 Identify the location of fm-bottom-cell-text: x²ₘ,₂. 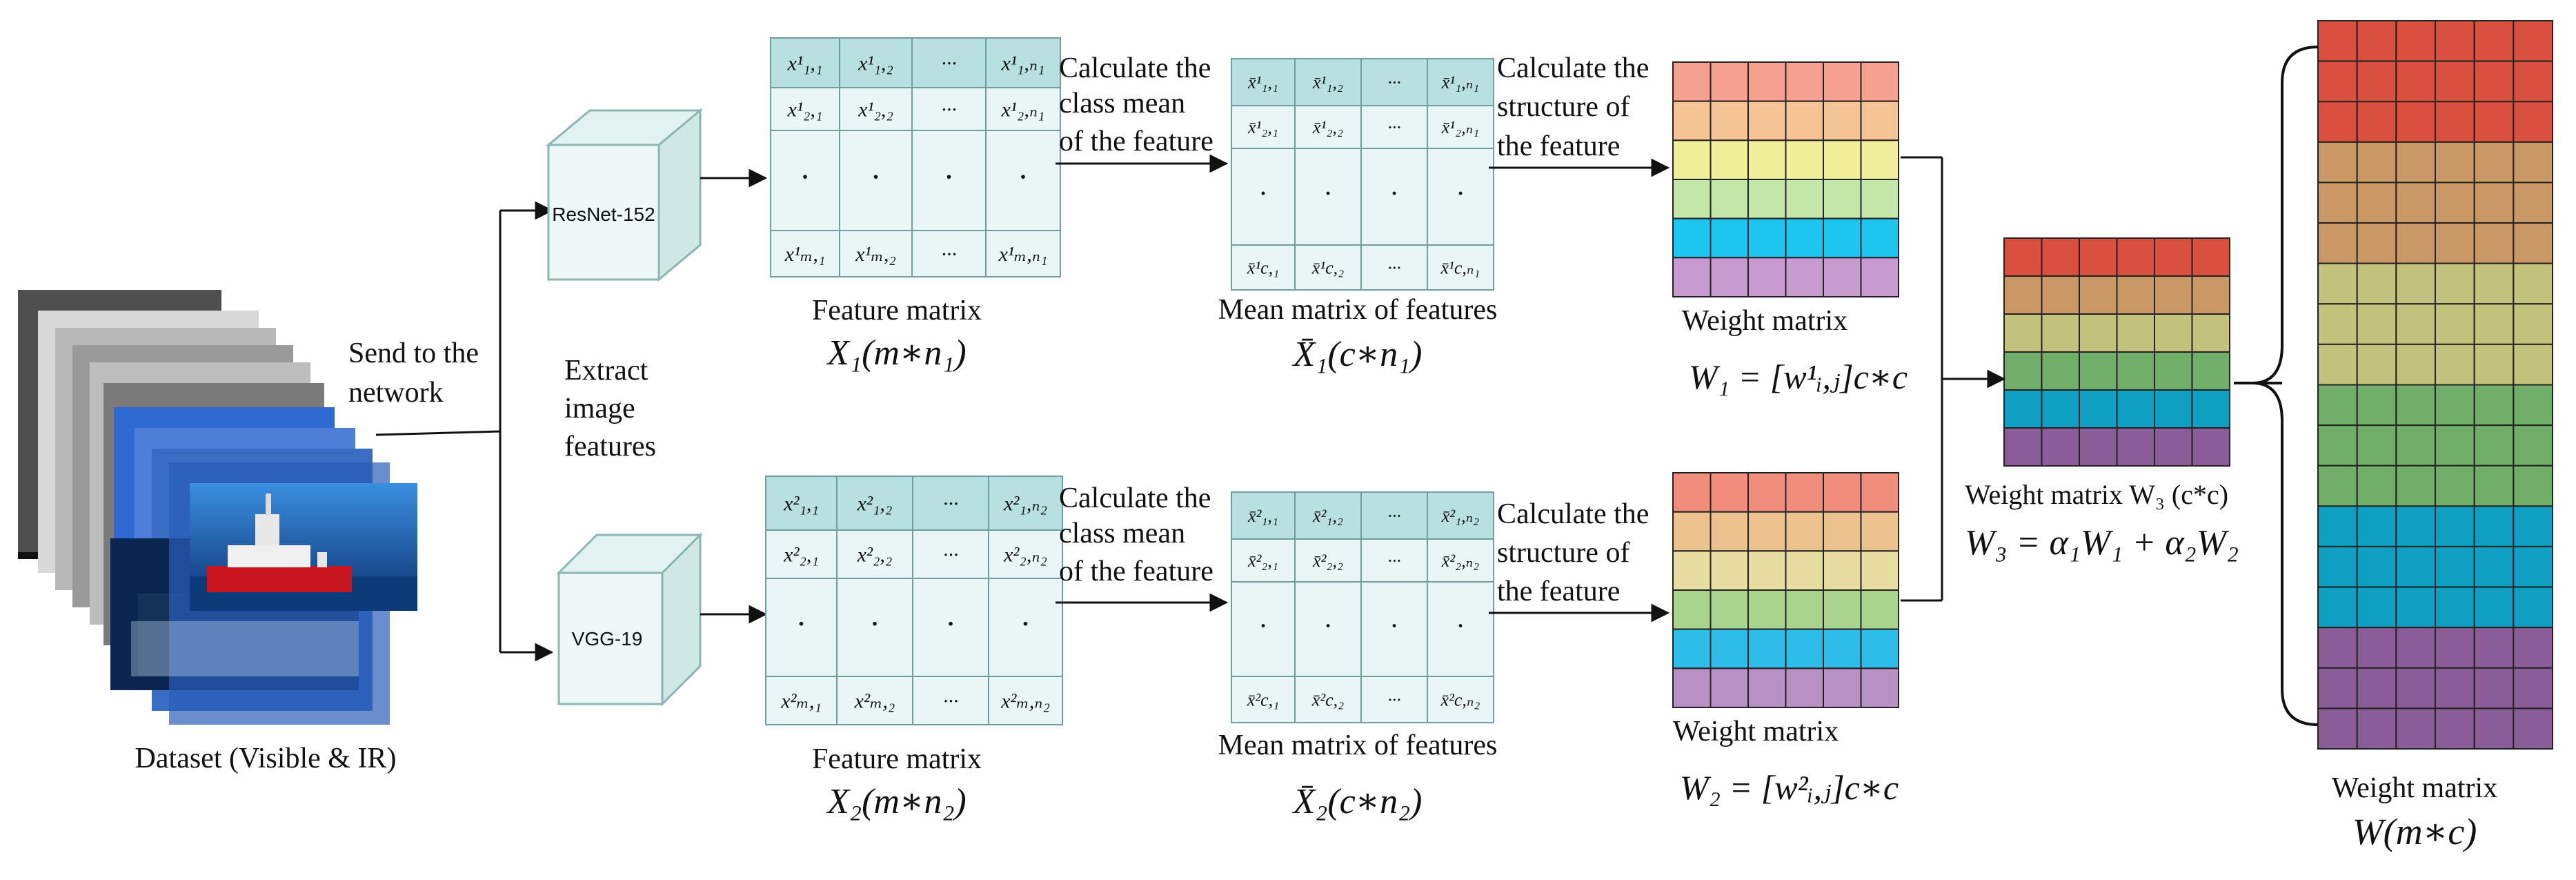
(874, 701).